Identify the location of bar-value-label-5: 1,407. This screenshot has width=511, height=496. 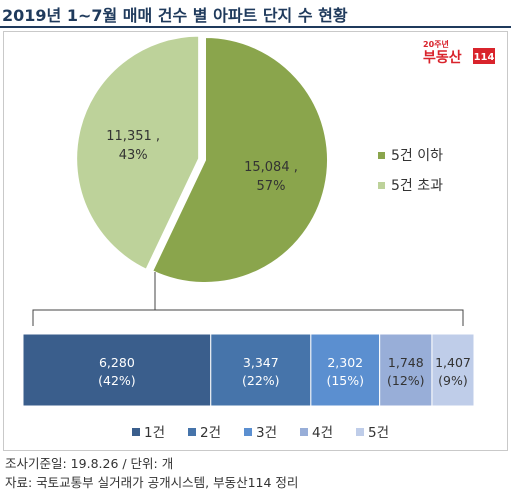
(453, 362).